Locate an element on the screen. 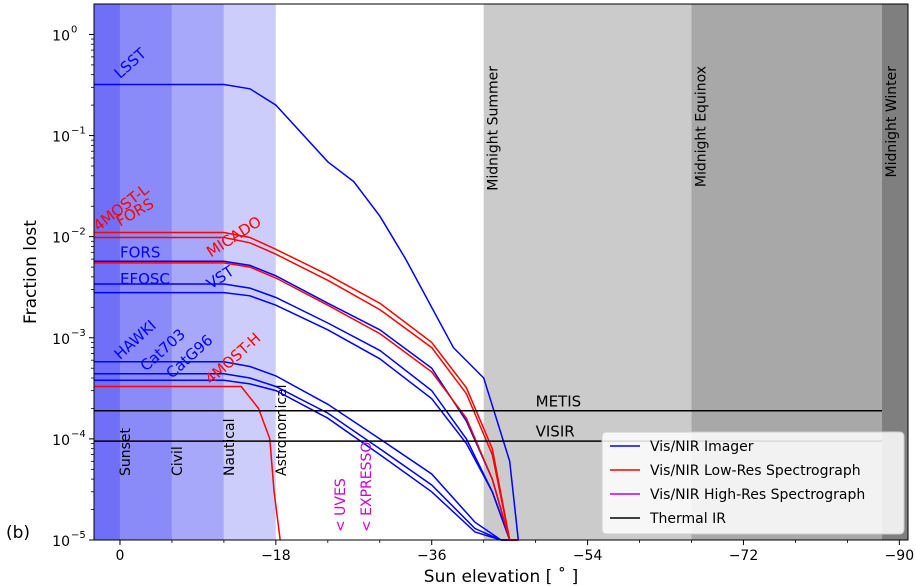  band-label: Civil is located at coordinates (178, 461).